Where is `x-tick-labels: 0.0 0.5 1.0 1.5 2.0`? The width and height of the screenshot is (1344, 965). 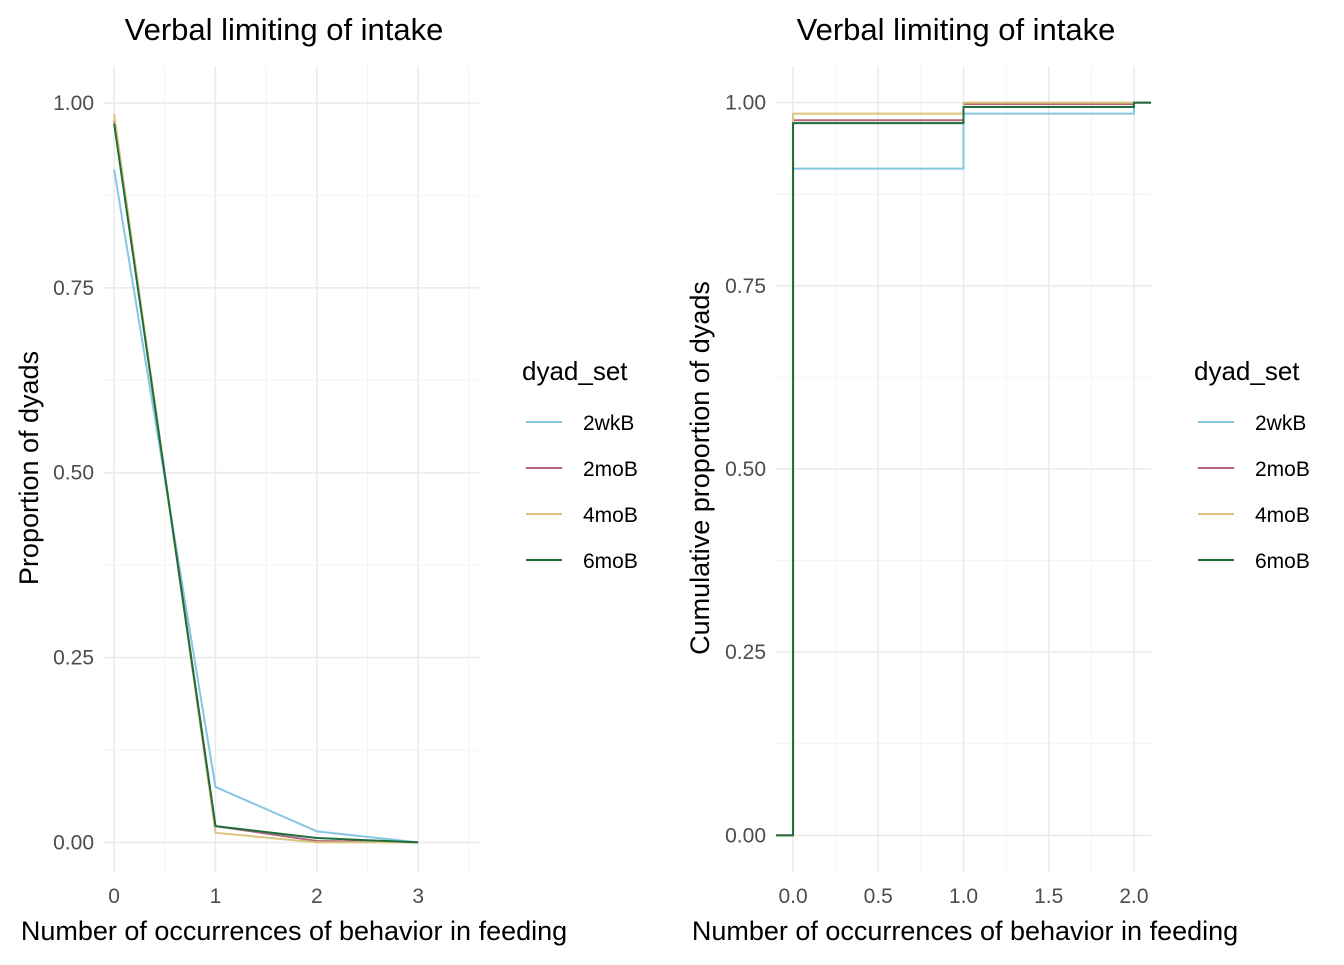 x-tick-labels: 0.0 0.5 1.0 1.5 2.0 is located at coordinates (963, 896).